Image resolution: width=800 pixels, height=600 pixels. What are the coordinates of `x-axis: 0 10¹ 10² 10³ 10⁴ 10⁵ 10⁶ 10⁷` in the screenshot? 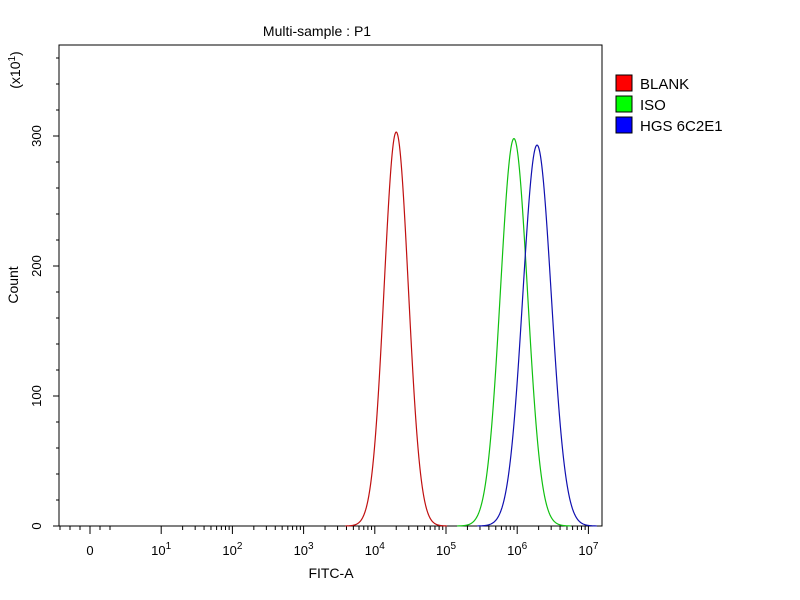 It's located at (329, 542).